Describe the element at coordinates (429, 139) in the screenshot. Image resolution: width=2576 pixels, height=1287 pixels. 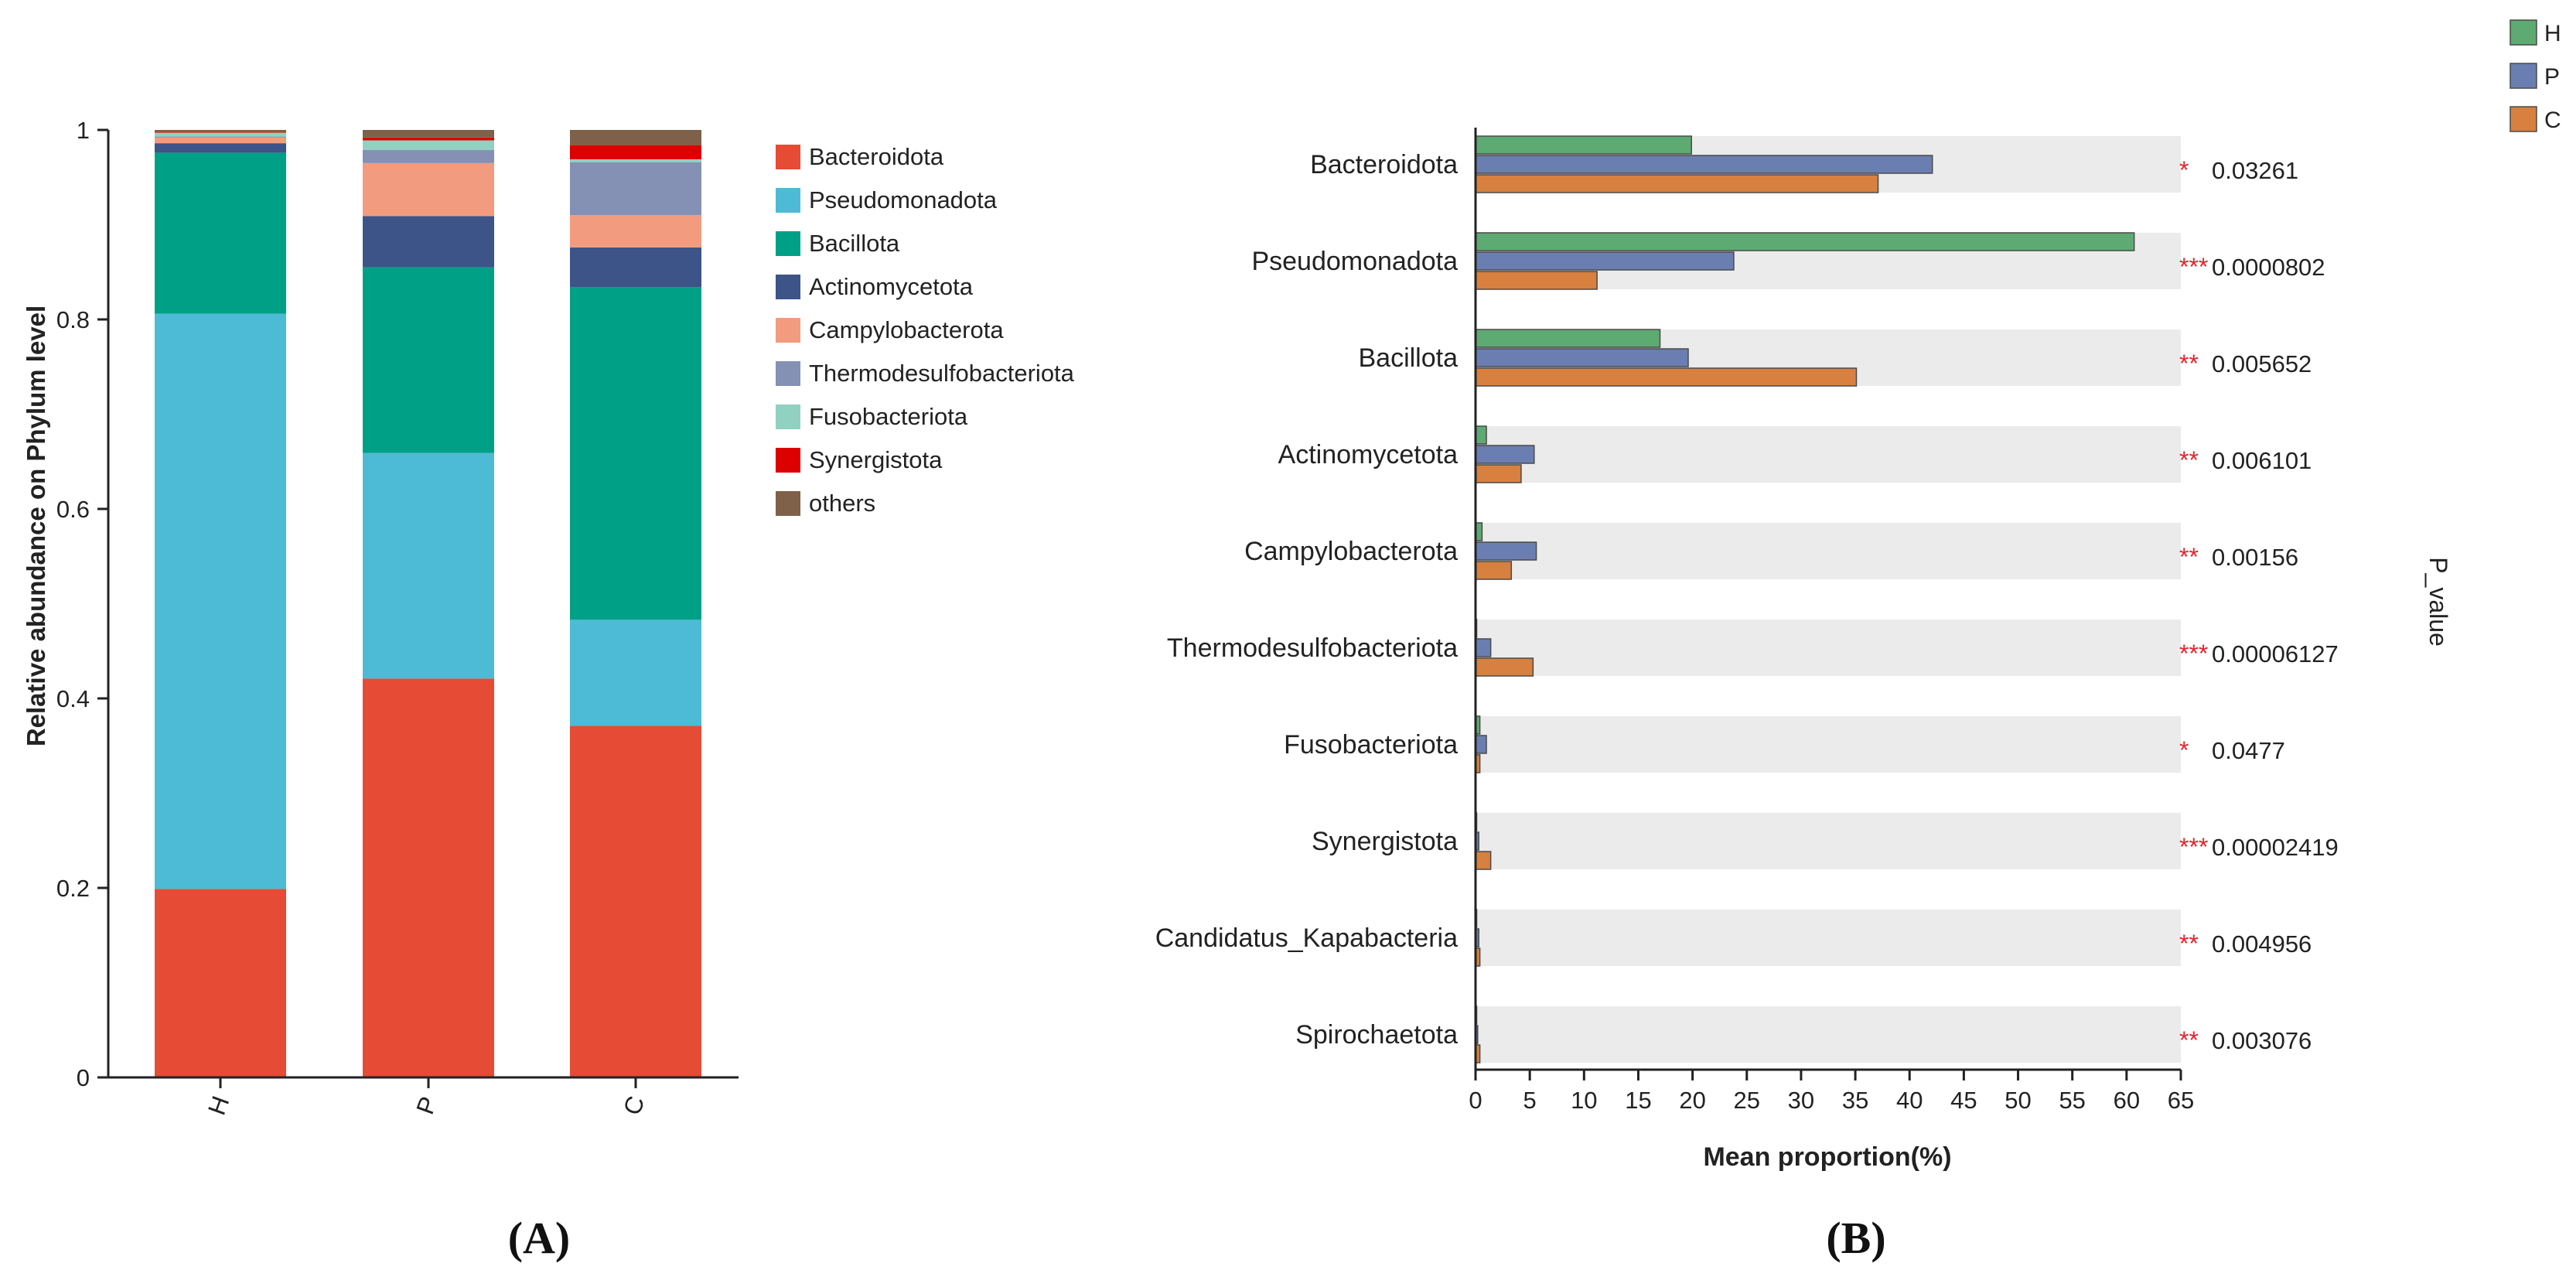
I see `stack-segment-p-synergistota` at that location.